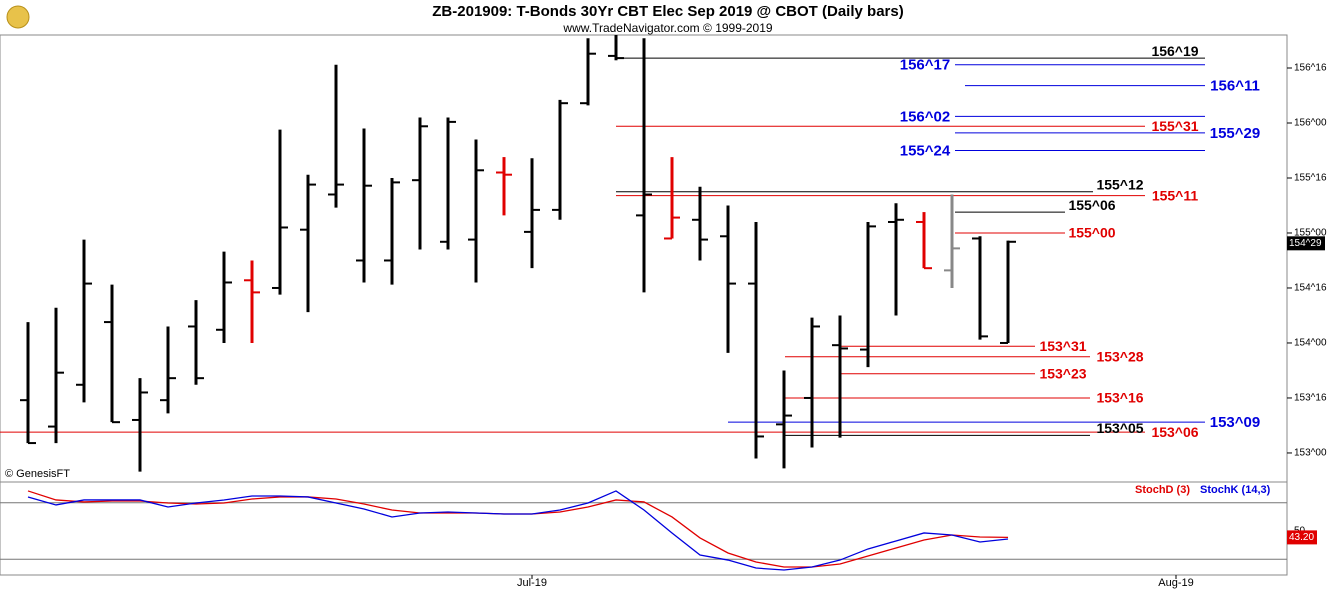 This screenshot has width=1336, height=591. What do you see at coordinates (1091, 233) in the screenshot?
I see `level-label: 155^00` at bounding box center [1091, 233].